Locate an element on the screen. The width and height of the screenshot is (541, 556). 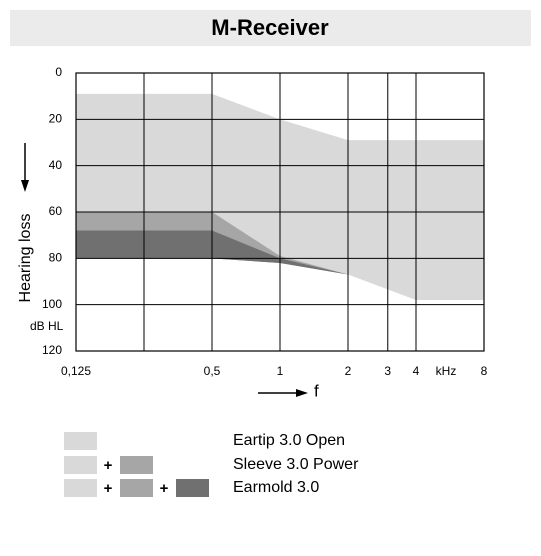
y-tick-label: 20 is located at coordinates (56, 119).